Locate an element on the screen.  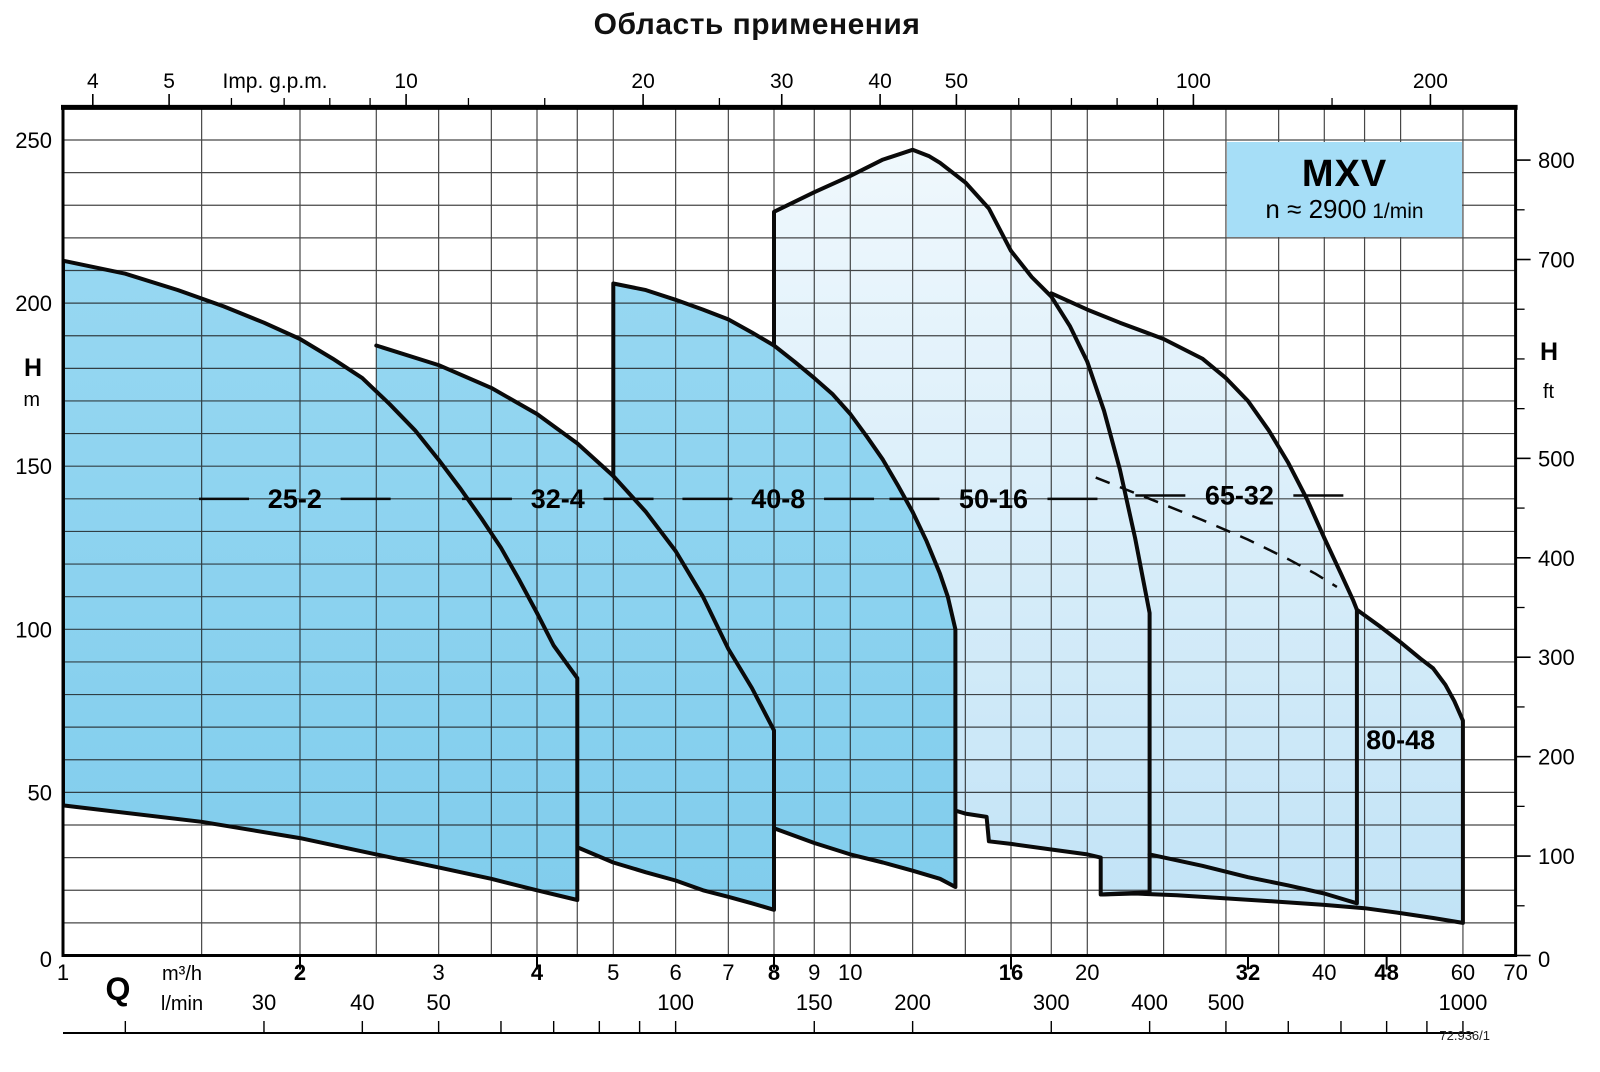
legend-speed-value: 2900 is located at coordinates (1337, 209).